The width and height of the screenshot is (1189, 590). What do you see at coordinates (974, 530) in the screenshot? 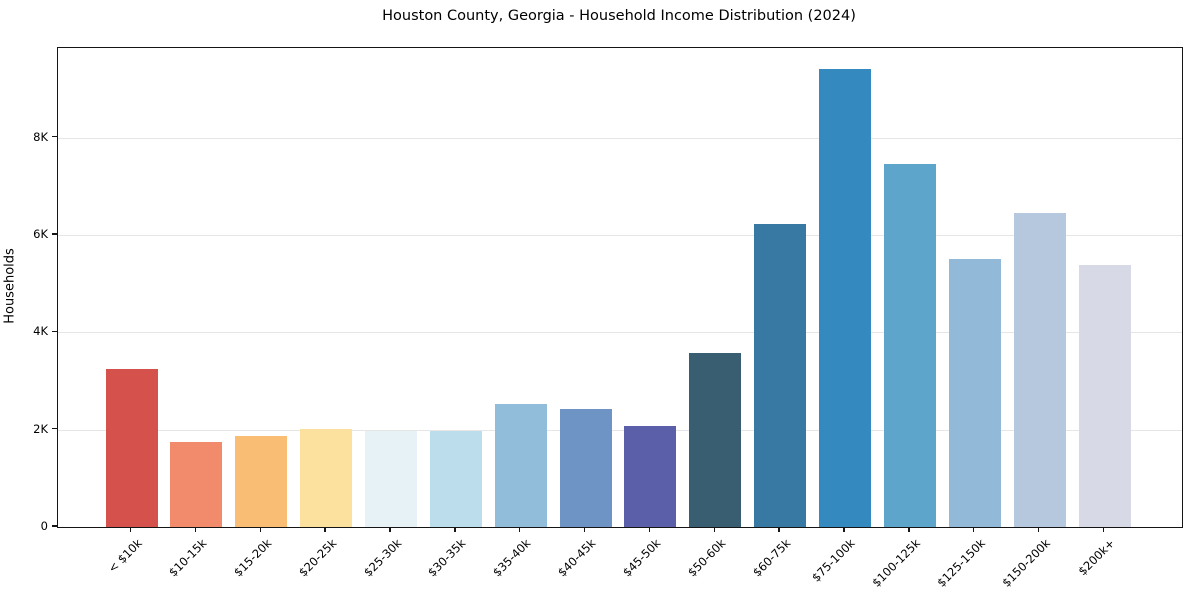
I see `x-tick-mark-$125-150k` at bounding box center [974, 530].